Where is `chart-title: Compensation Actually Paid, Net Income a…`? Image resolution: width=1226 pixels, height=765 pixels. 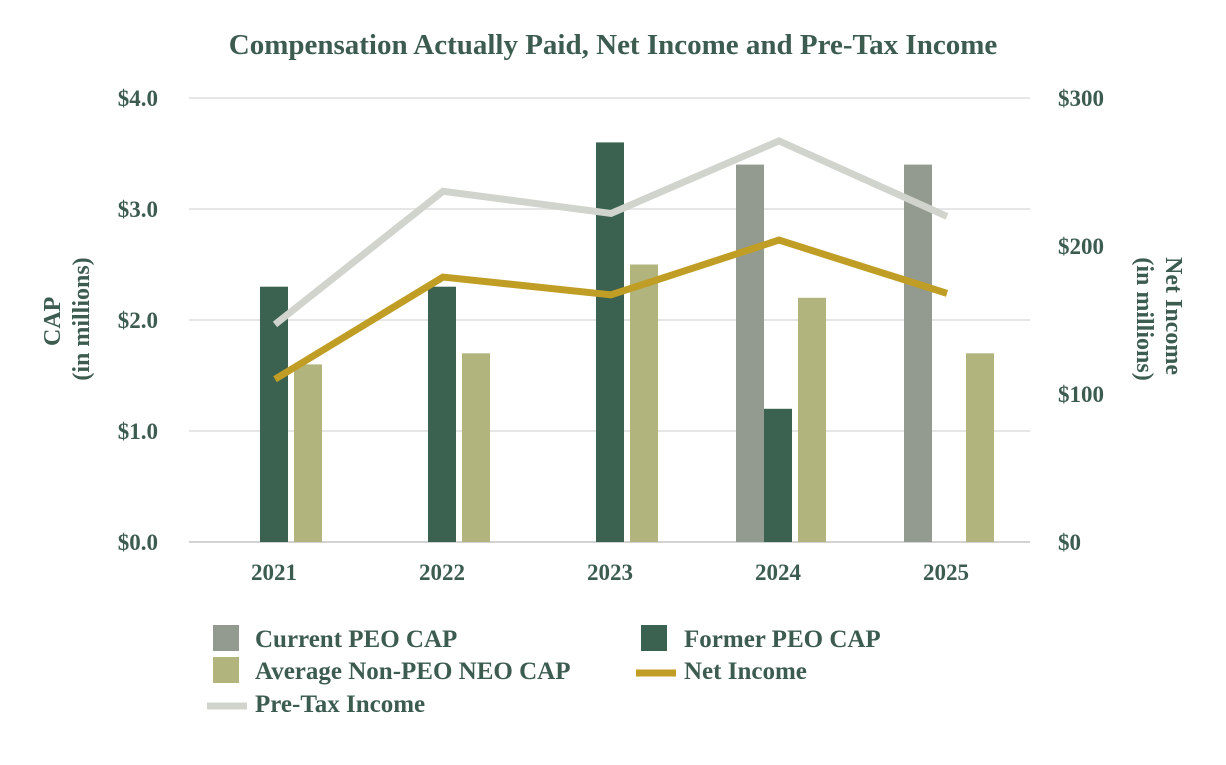
chart-title: Compensation Actually Paid, Net Income a… is located at coordinates (613, 45).